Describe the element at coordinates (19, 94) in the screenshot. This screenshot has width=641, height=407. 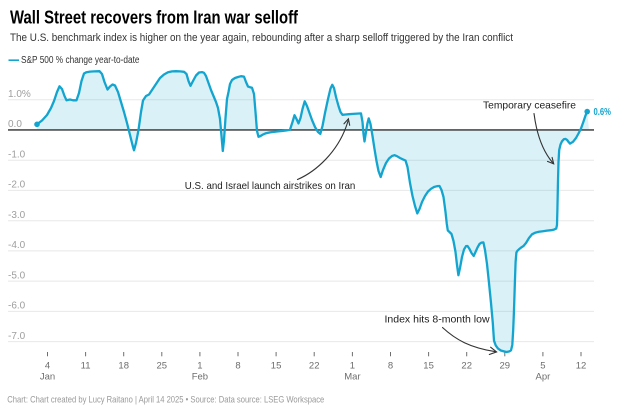
I see `svg-text: 1.0%` at that location.